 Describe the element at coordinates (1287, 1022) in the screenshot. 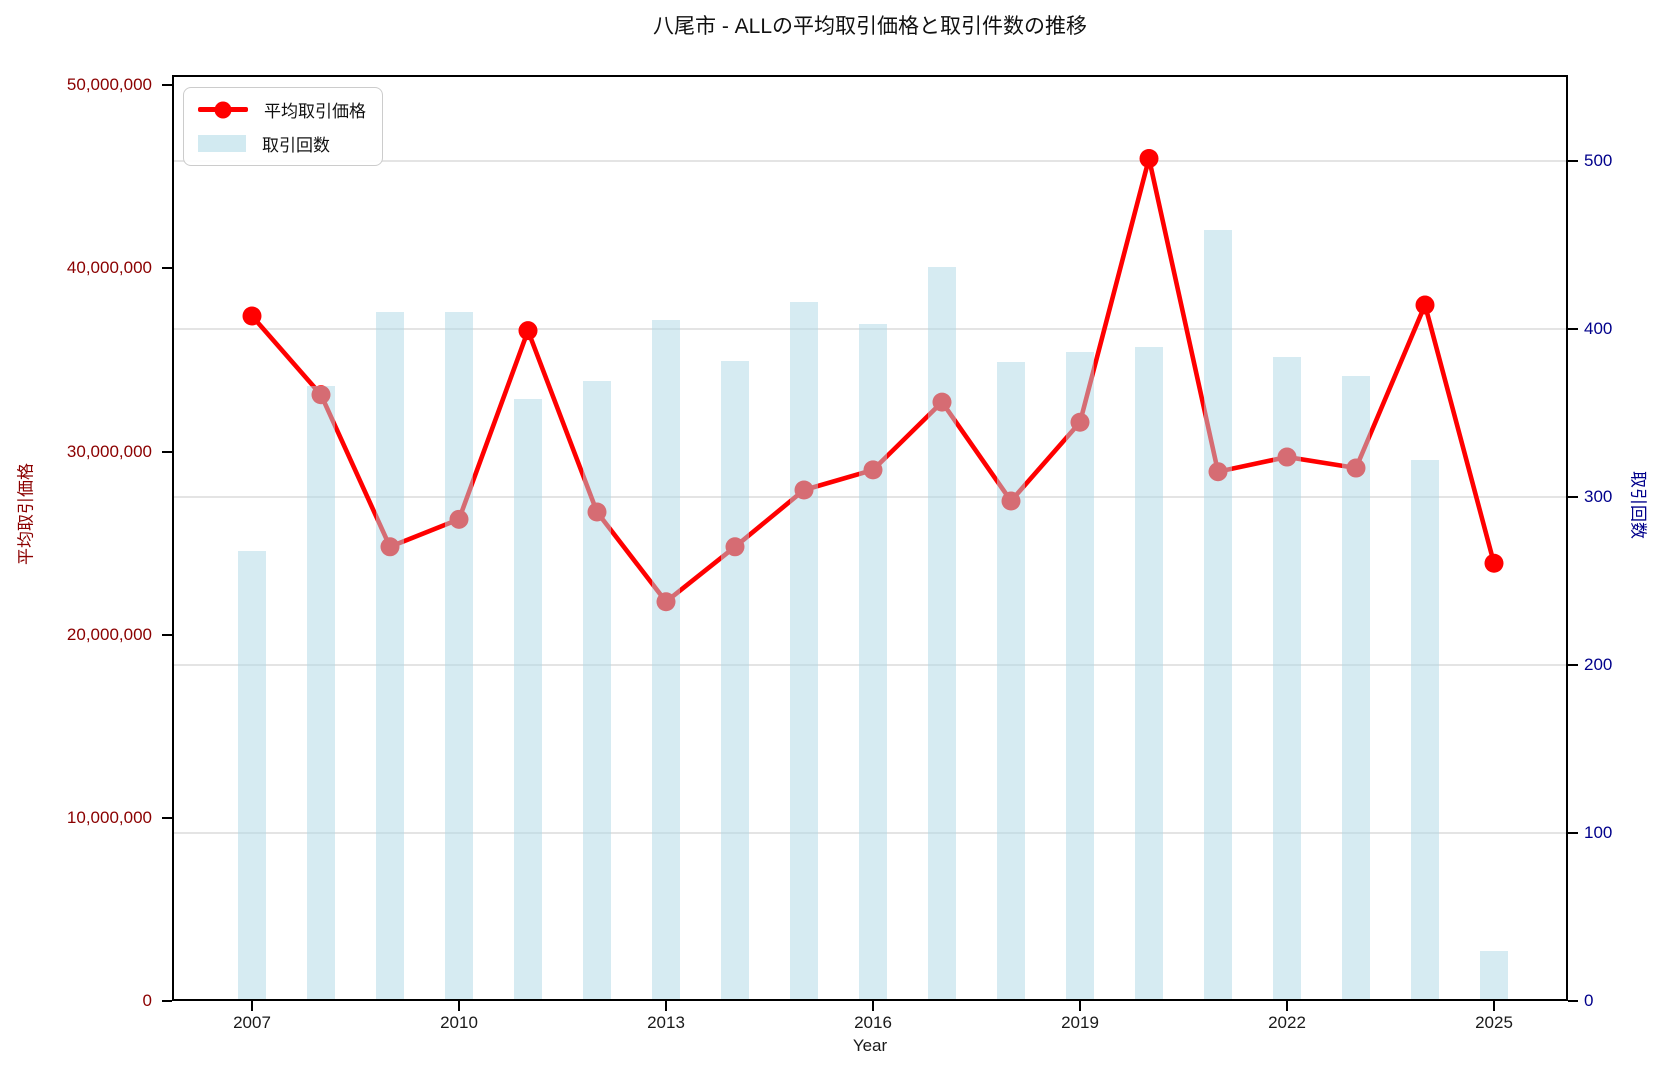

I see `x-tick-label: 2022` at that location.